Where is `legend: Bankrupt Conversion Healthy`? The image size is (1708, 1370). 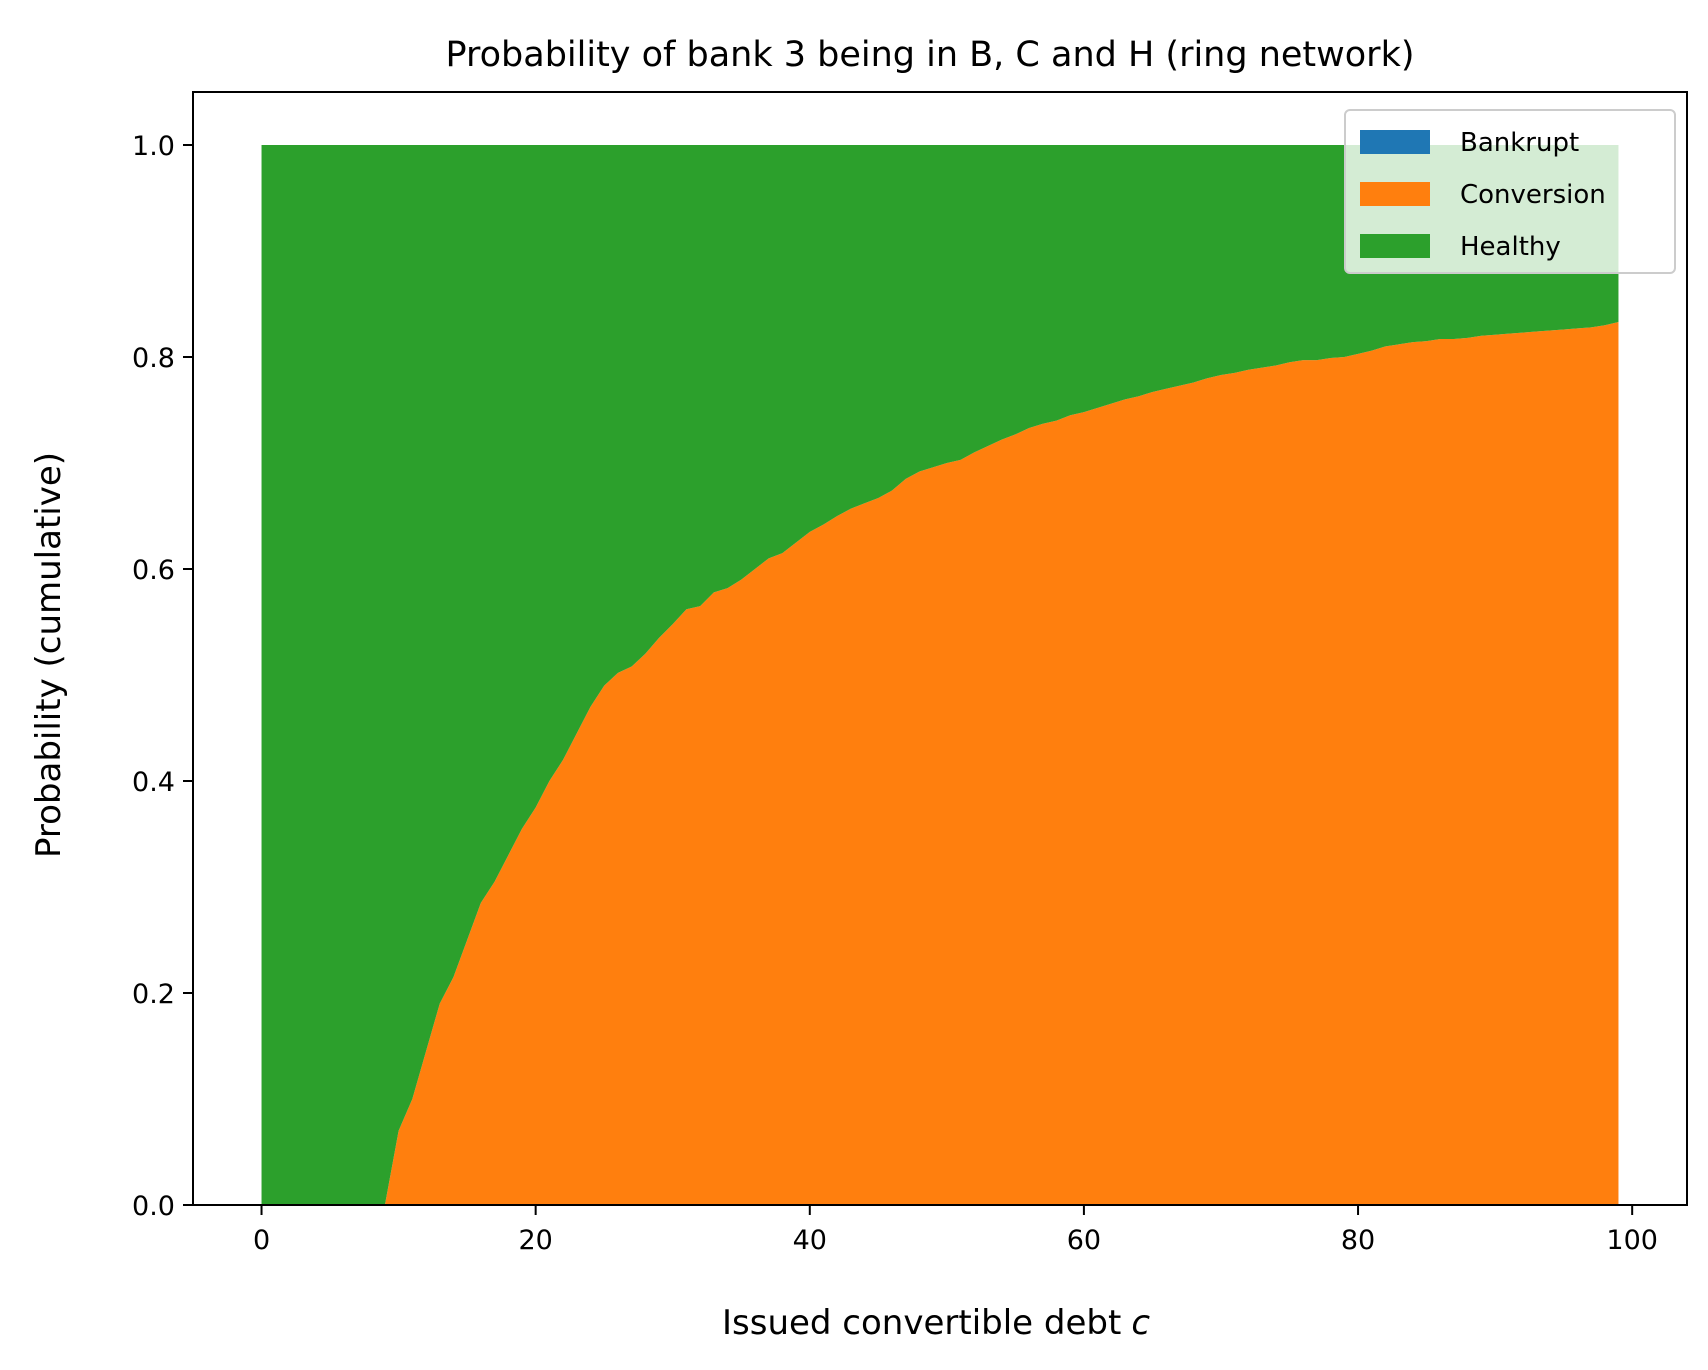 legend: Bankrupt Conversion Healthy is located at coordinates (1510, 191).